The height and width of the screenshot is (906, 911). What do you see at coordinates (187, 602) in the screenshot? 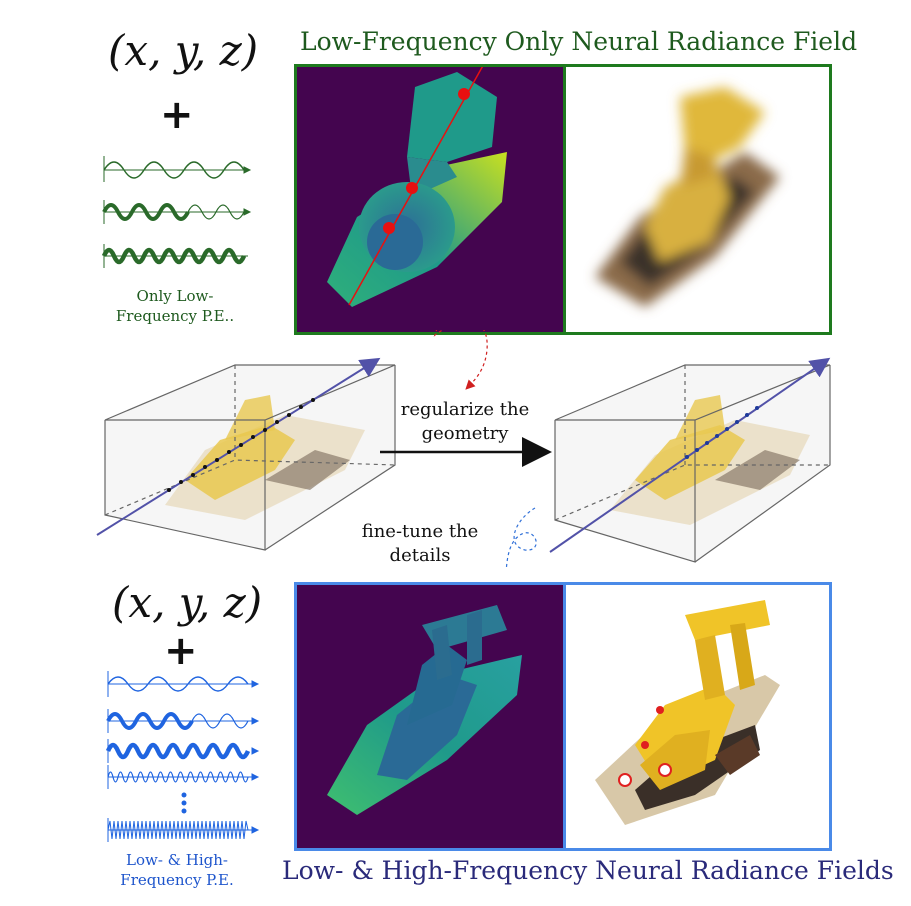
I see `bottom-coords-label: (x, y, z)` at bounding box center [187, 602].